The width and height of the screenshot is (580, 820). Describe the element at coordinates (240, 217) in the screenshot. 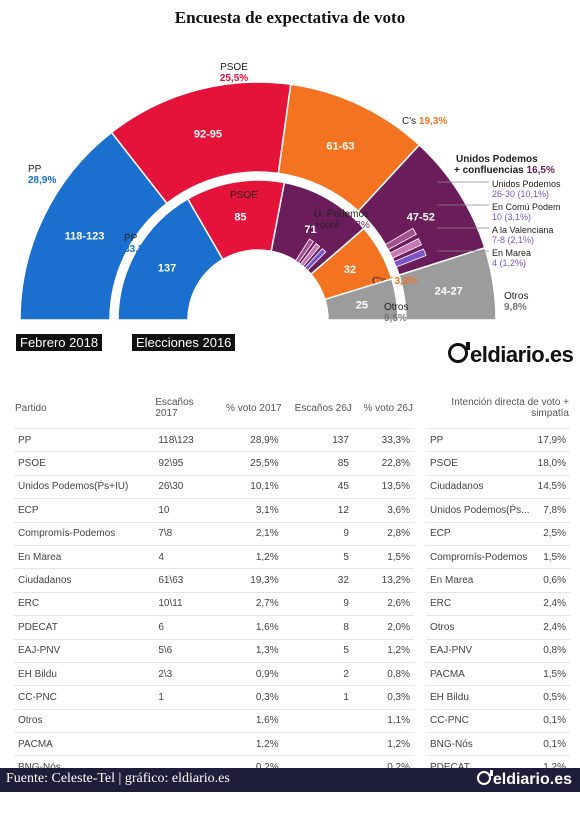

I see `seats-label-1-1: 85` at that location.